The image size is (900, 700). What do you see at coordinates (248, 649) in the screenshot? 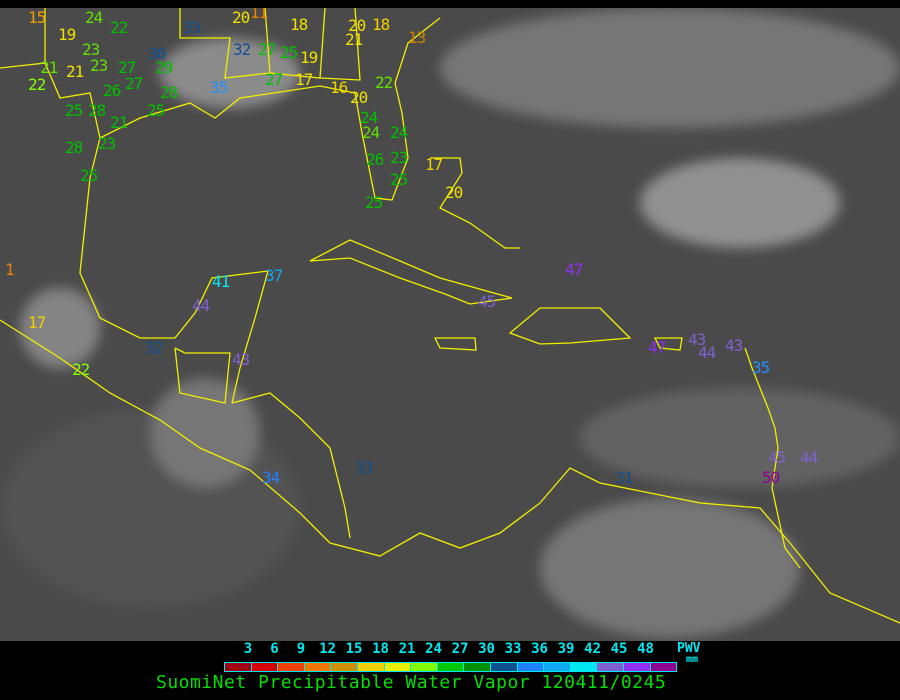
I see `legend-tick-label: 3` at bounding box center [248, 649].